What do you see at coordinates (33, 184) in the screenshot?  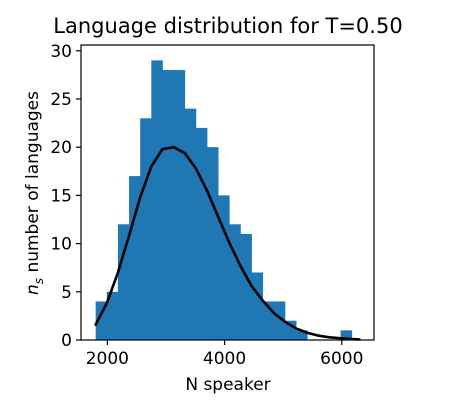 I see `y-axis-label-rest: number of languages` at bounding box center [33, 184].